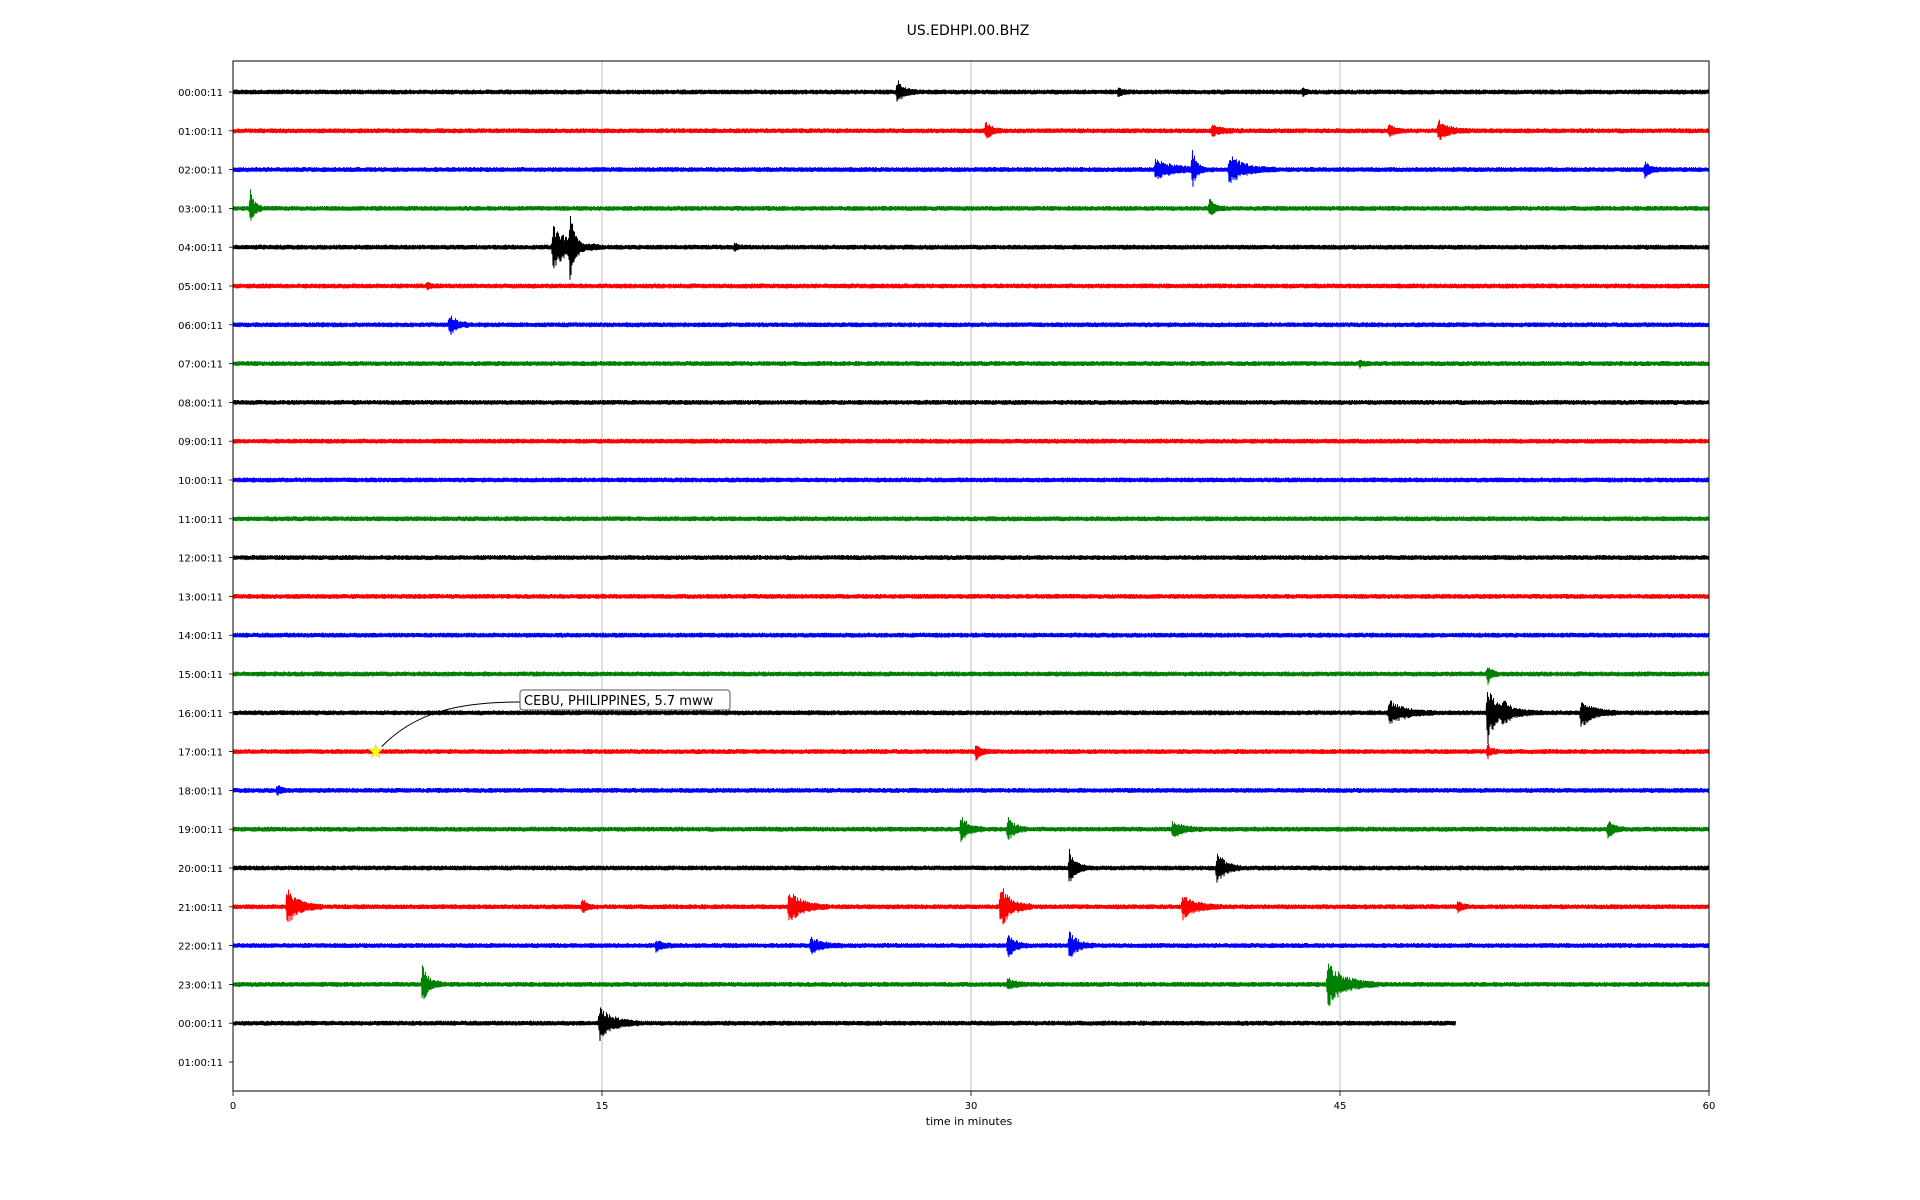 This screenshot has width=1920, height=1200. What do you see at coordinates (233, 1106) in the screenshot?
I see `x-tick-label: 0` at bounding box center [233, 1106].